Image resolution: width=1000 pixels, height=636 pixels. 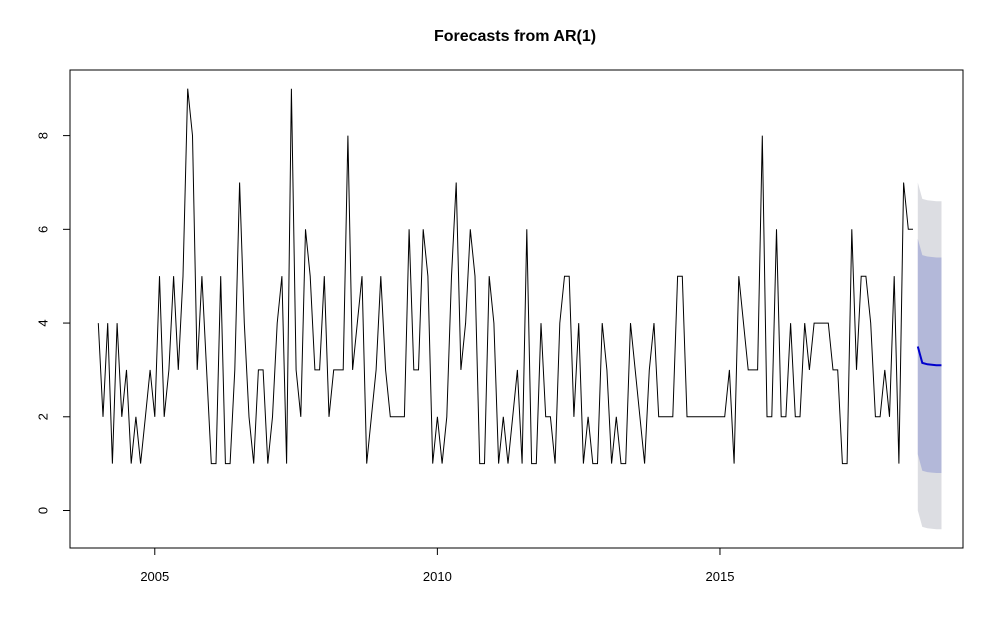 I want to click on x-axis: 2005 2010 2015, so click(x=437, y=565).